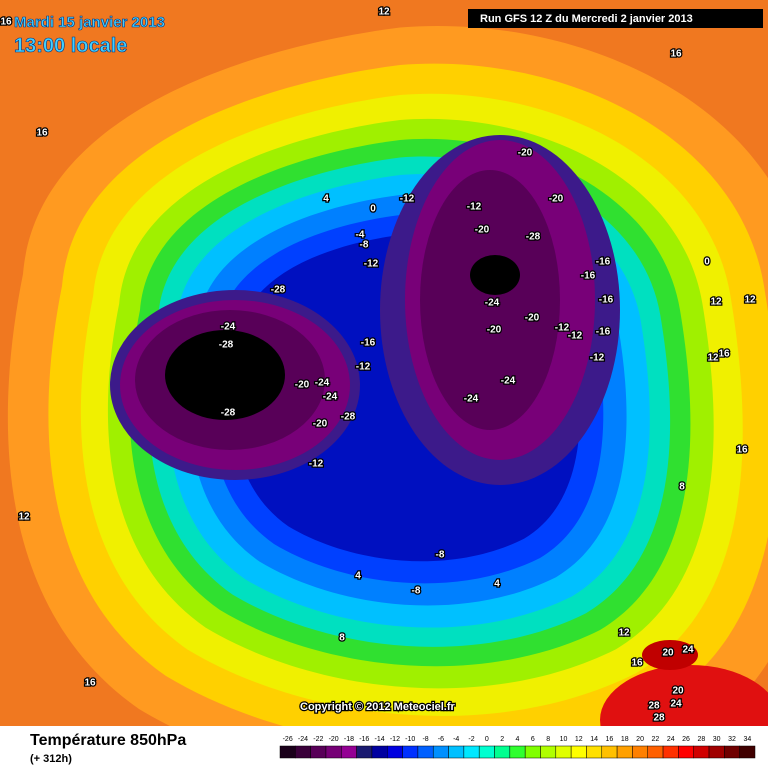  What do you see at coordinates (364, 739) in the screenshot?
I see `legend-label: -16` at bounding box center [364, 739].